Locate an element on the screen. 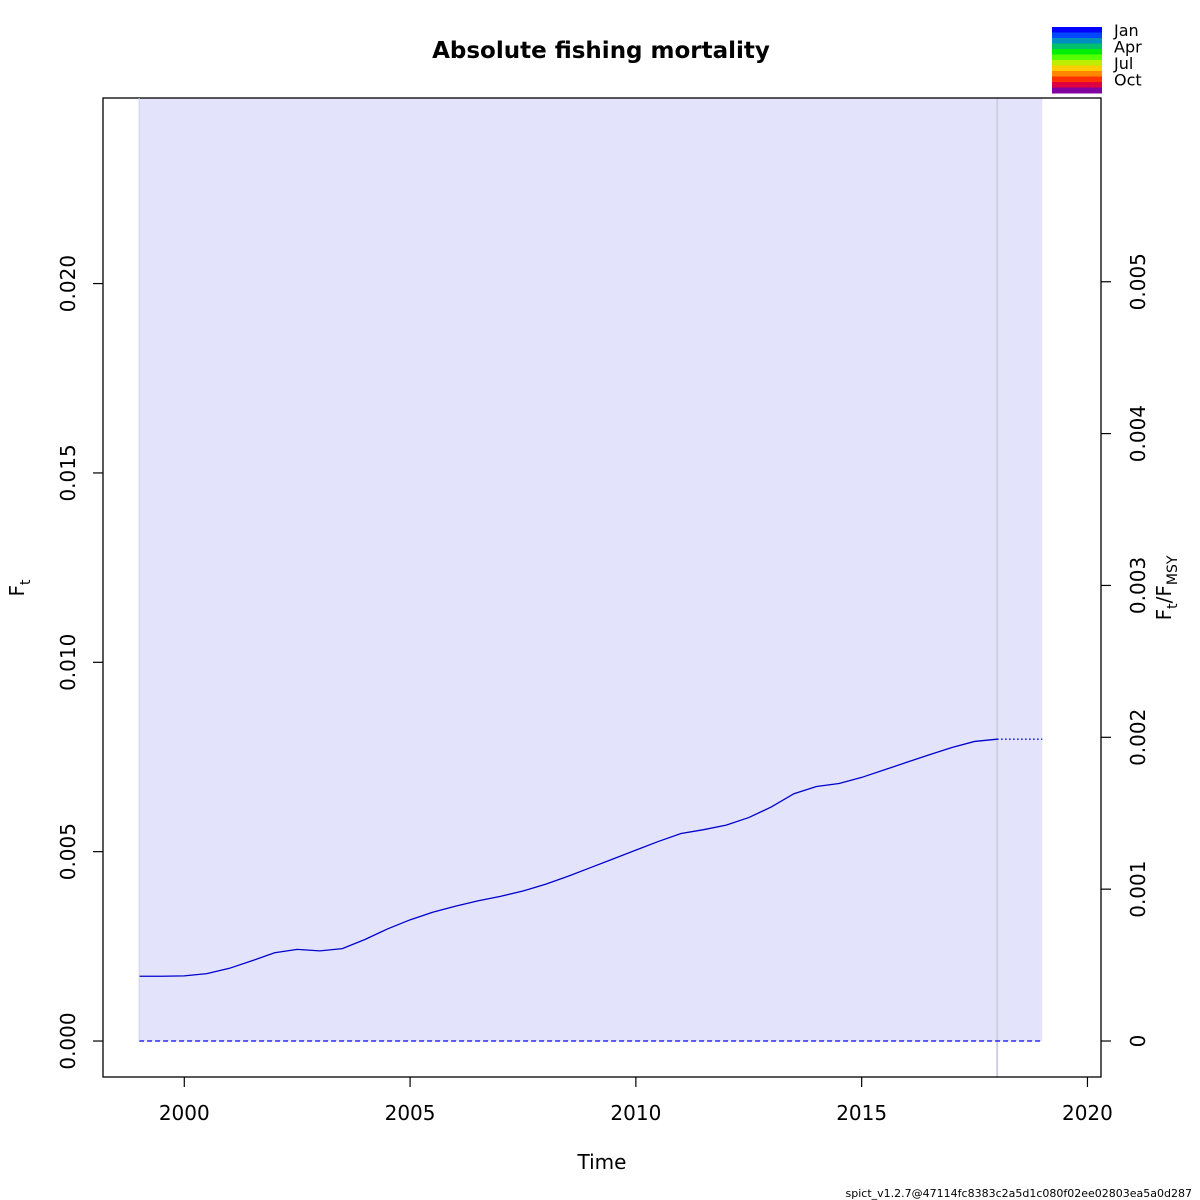 Image resolution: width=1200 pixels, height=1200 pixels. y-axis-label-sub: t is located at coordinates (26, 582).